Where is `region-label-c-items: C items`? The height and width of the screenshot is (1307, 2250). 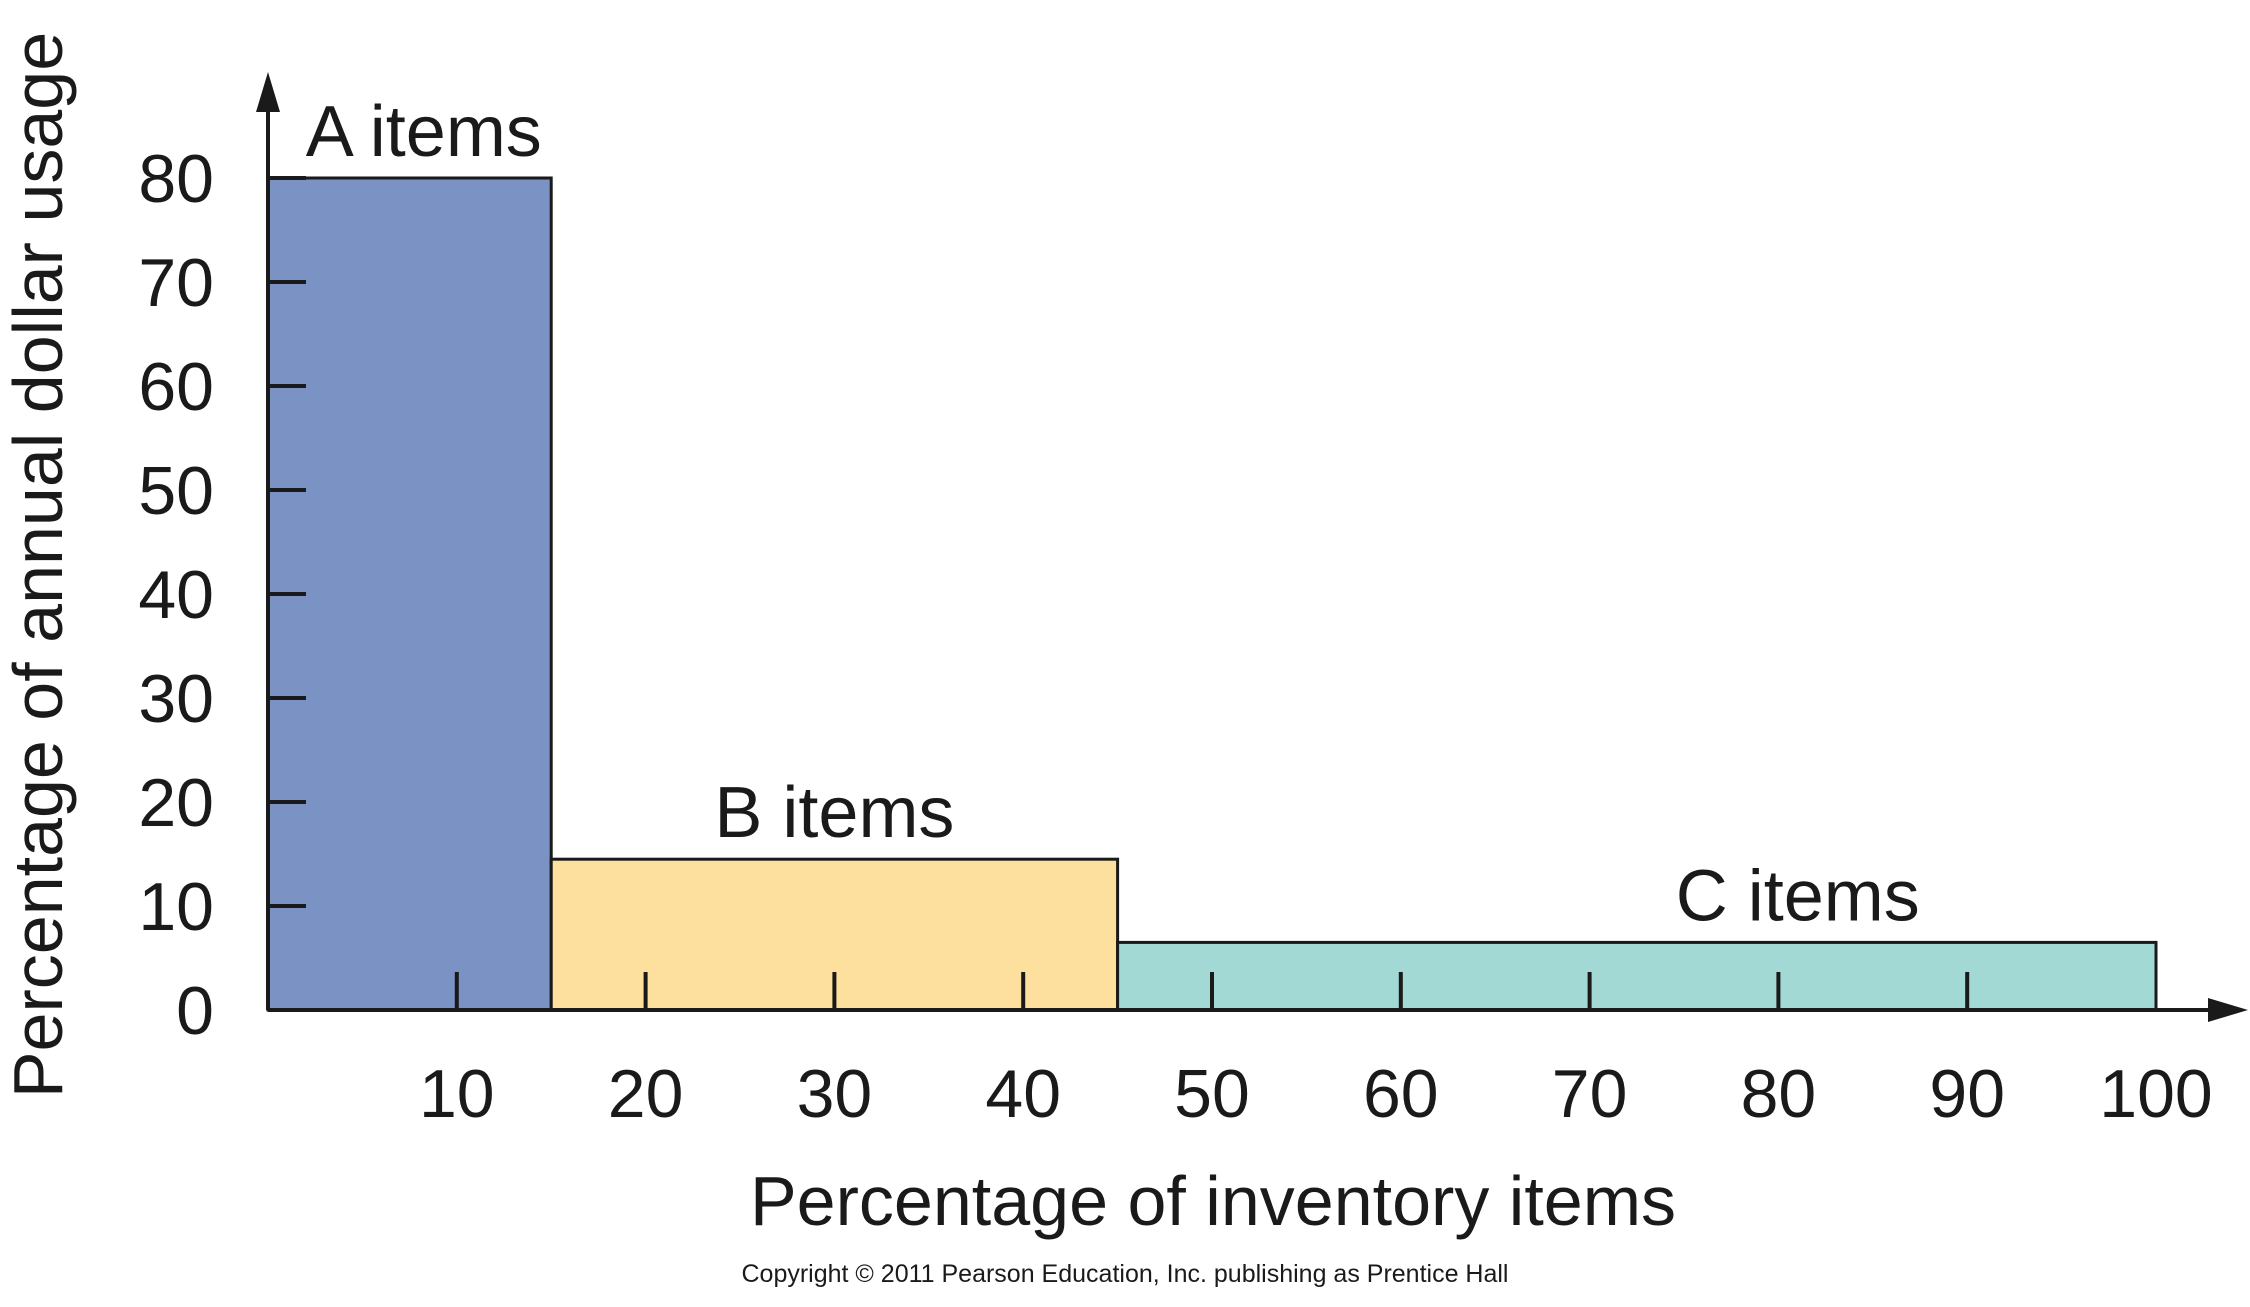 region-label-c-items: C items is located at coordinates (1798, 896).